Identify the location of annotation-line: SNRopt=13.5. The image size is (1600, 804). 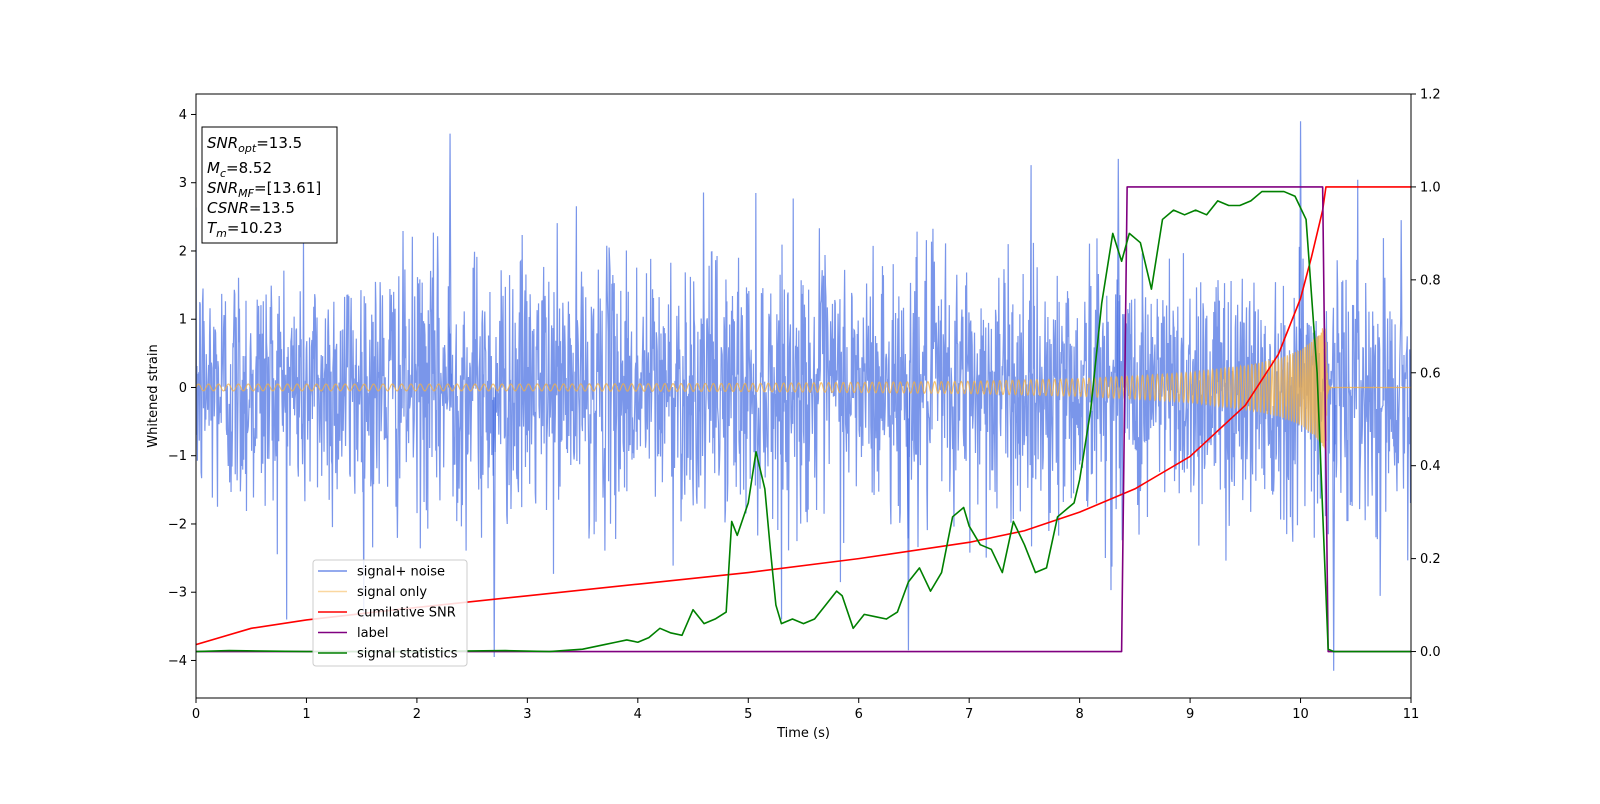
(254, 144).